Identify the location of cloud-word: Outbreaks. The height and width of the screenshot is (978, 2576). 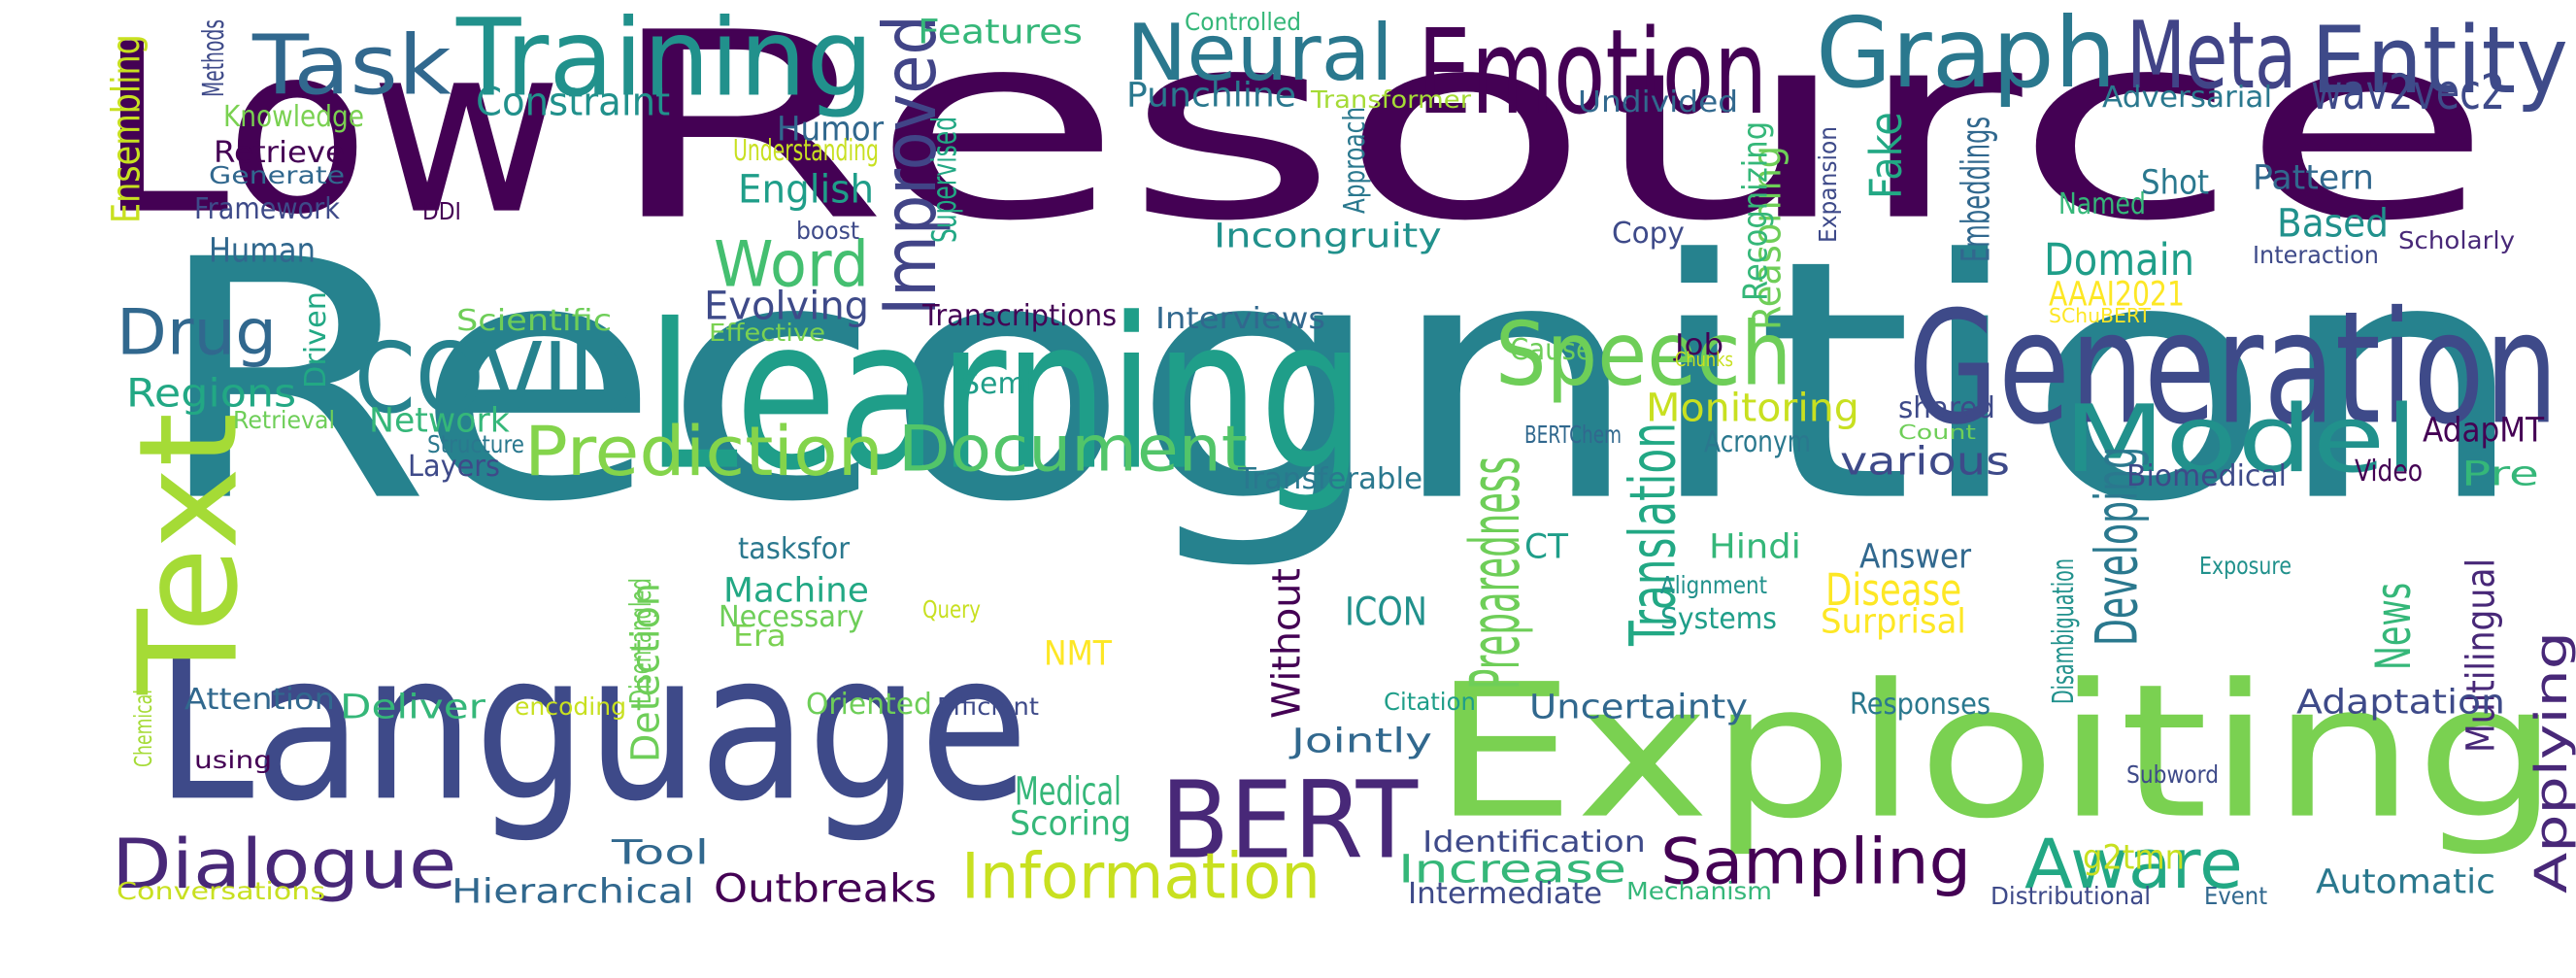
(826, 888).